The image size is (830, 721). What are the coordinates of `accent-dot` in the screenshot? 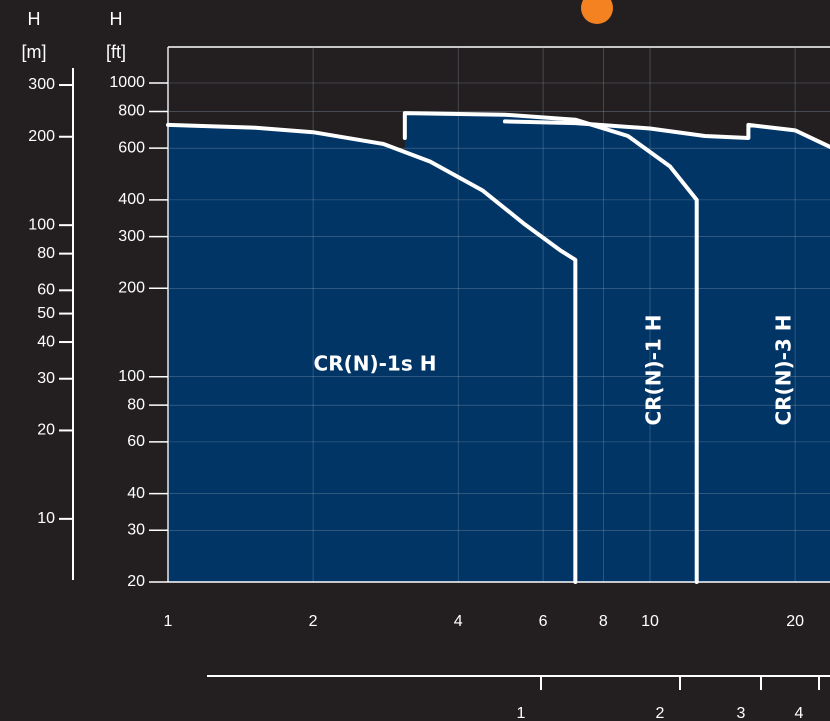 It's located at (597, 12).